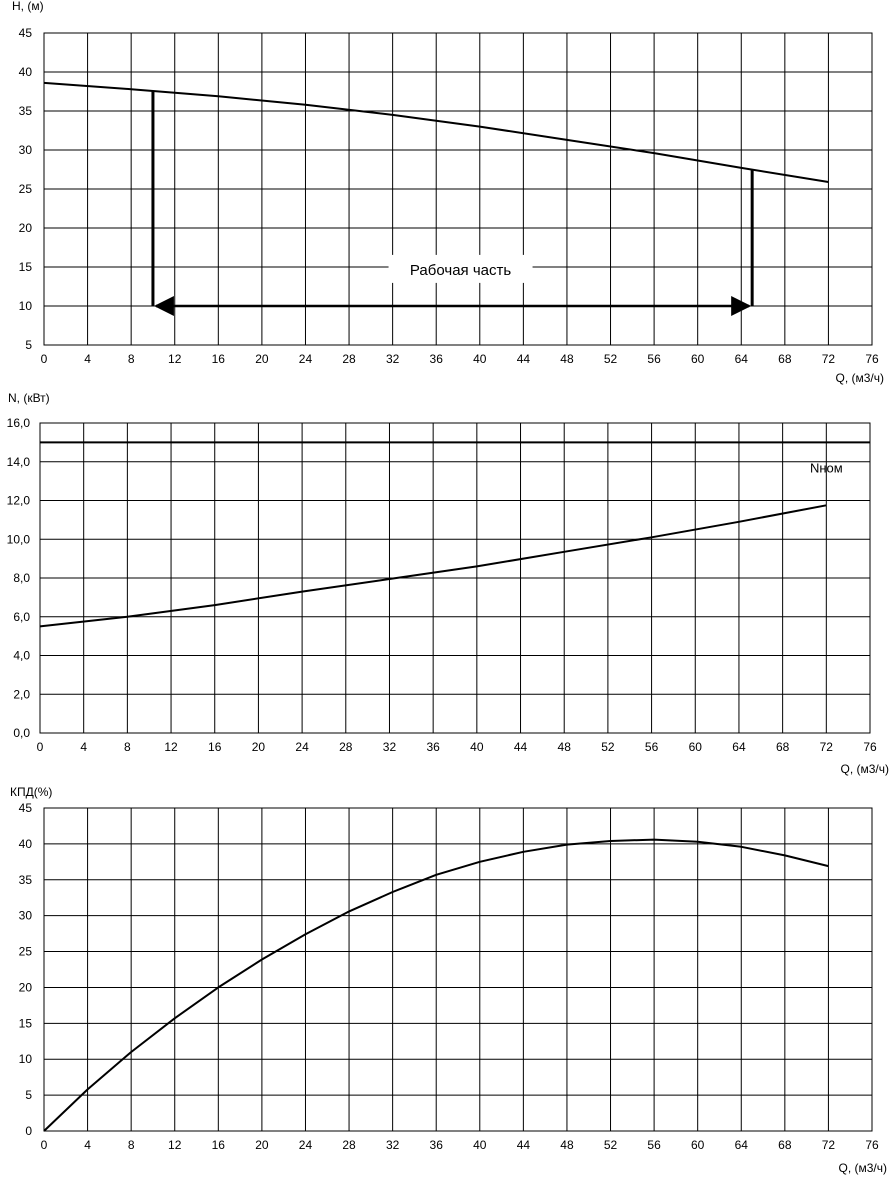  Describe the element at coordinates (31, 792) in the screenshot. I see `y-axis-title: КПД(%)` at that location.